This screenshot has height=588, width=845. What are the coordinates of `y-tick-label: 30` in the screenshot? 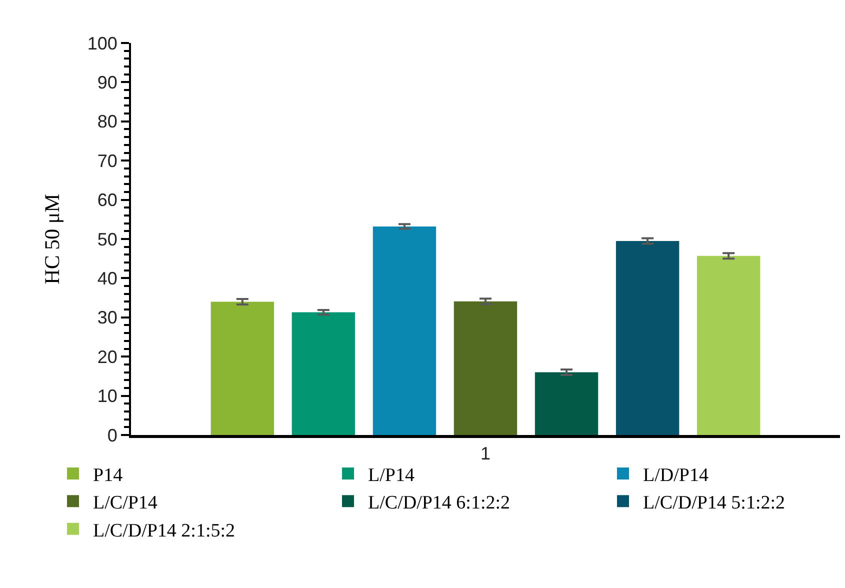 It's located at (107, 318).